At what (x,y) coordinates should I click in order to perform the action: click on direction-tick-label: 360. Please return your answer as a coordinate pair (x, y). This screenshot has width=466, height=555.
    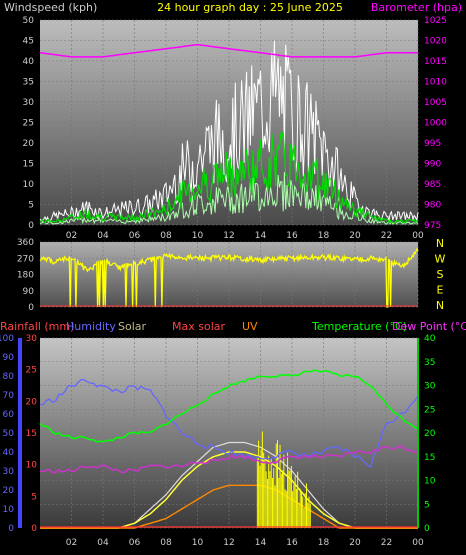
    Looking at the image, I should click on (25, 243).